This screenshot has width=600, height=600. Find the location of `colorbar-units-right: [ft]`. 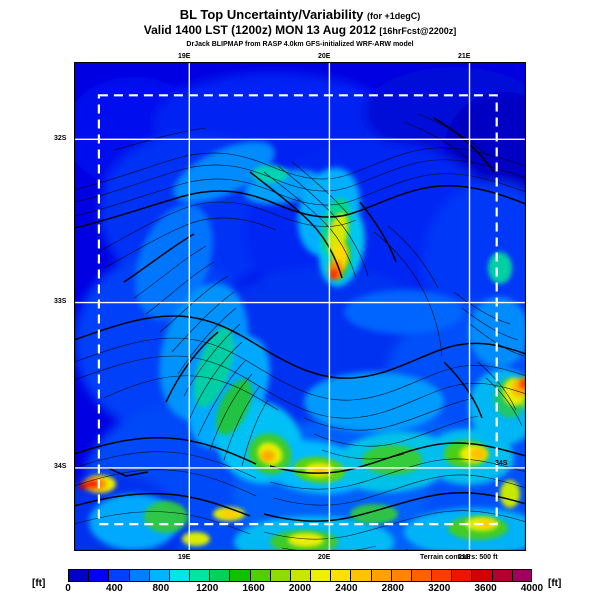

colorbar-units-right: [ft] is located at coordinates (555, 583).